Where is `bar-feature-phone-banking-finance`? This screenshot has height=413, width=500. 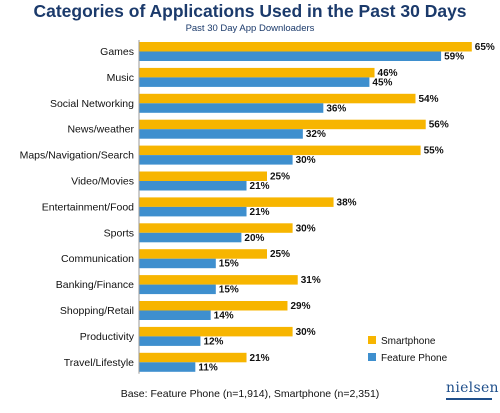
bar-feature-phone-banking-finance is located at coordinates (177, 289).